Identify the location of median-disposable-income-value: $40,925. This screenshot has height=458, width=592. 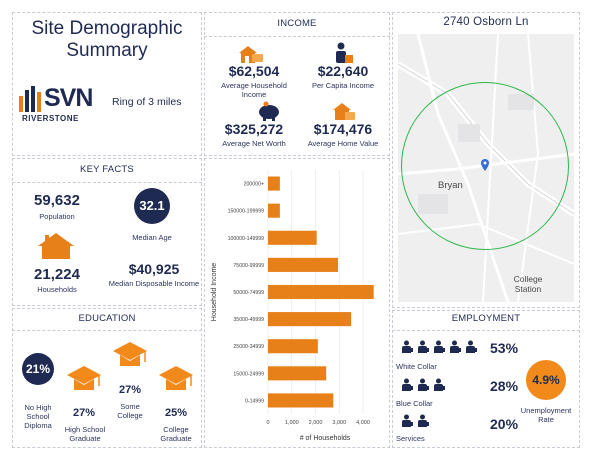
(154, 269).